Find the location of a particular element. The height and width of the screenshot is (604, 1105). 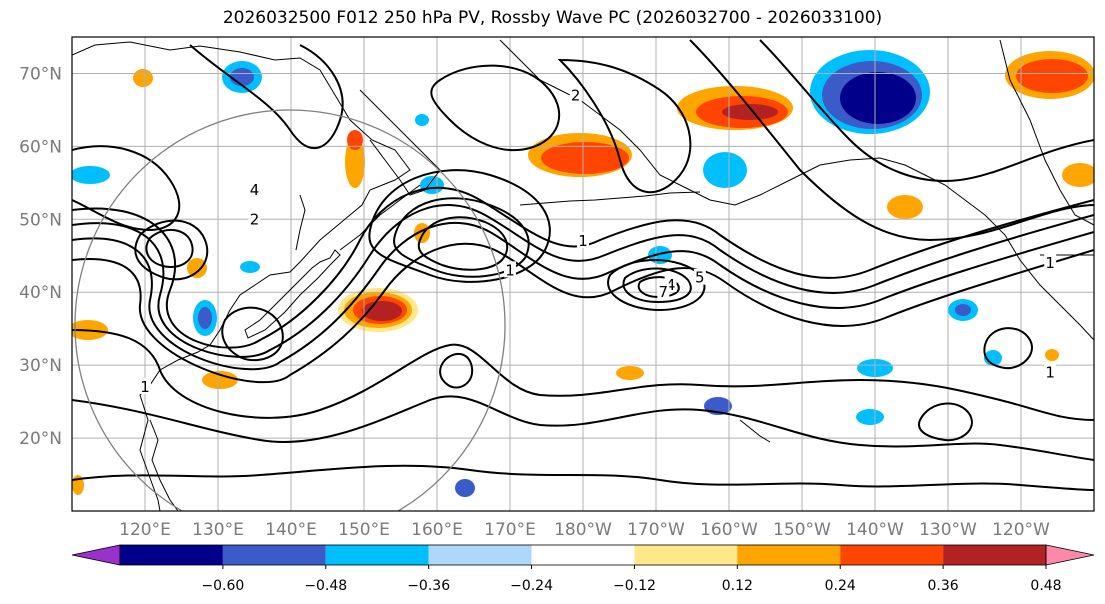

longitude-label: 140°E is located at coordinates (291, 530).